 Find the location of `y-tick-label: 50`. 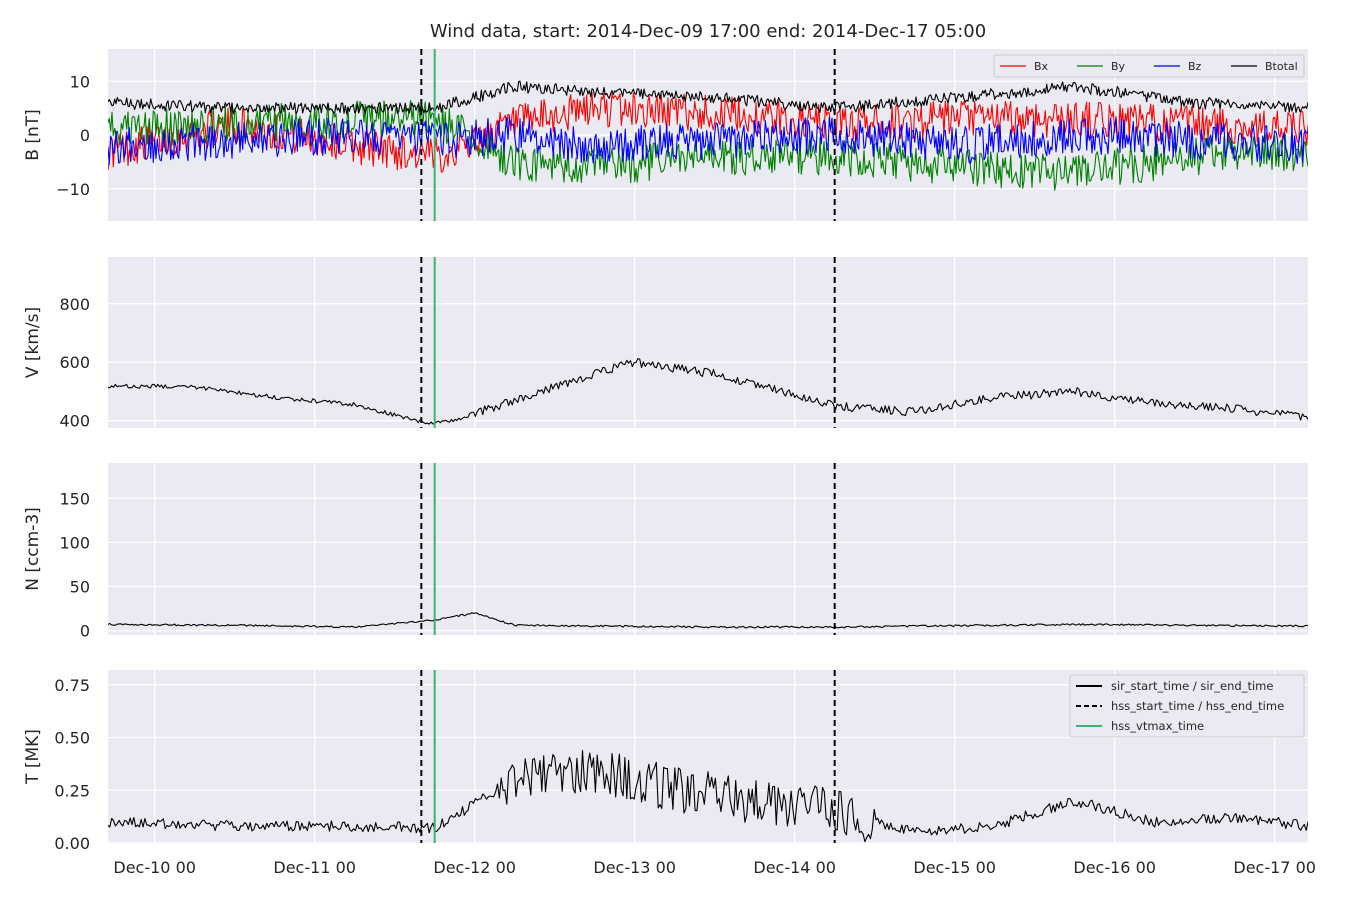

y-tick-label: 50 is located at coordinates (80, 586).